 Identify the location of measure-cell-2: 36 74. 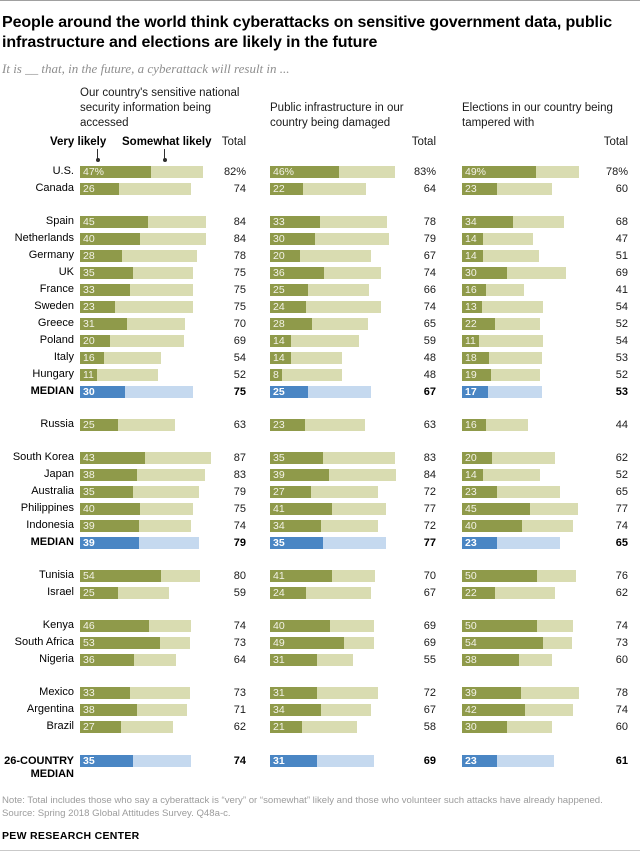
(353, 272).